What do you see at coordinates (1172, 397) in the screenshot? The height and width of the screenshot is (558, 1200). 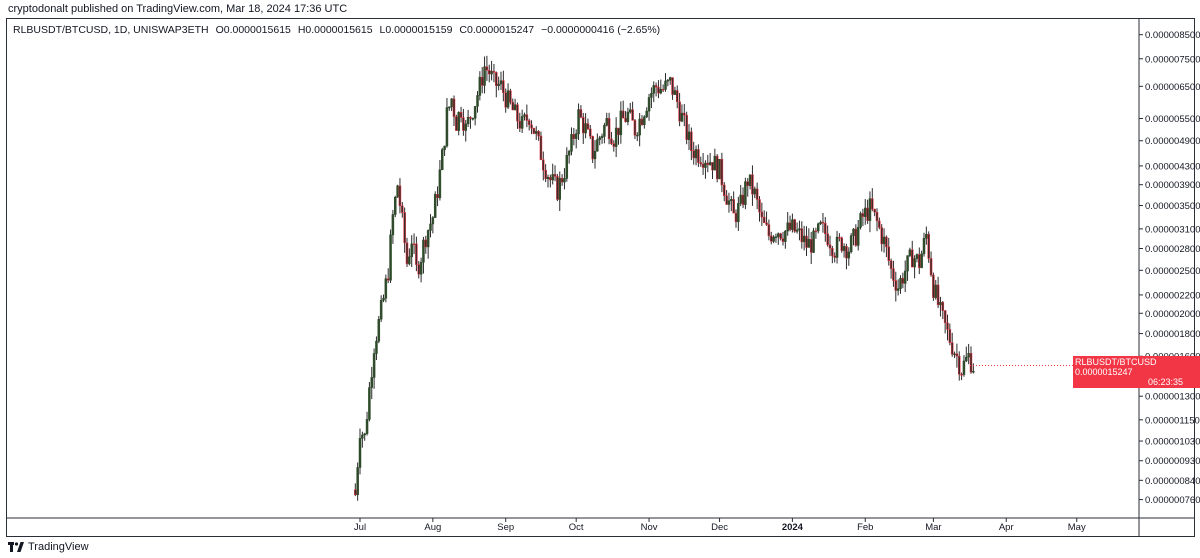 I see `y-tick-label: 0.0000013000` at bounding box center [1172, 397].